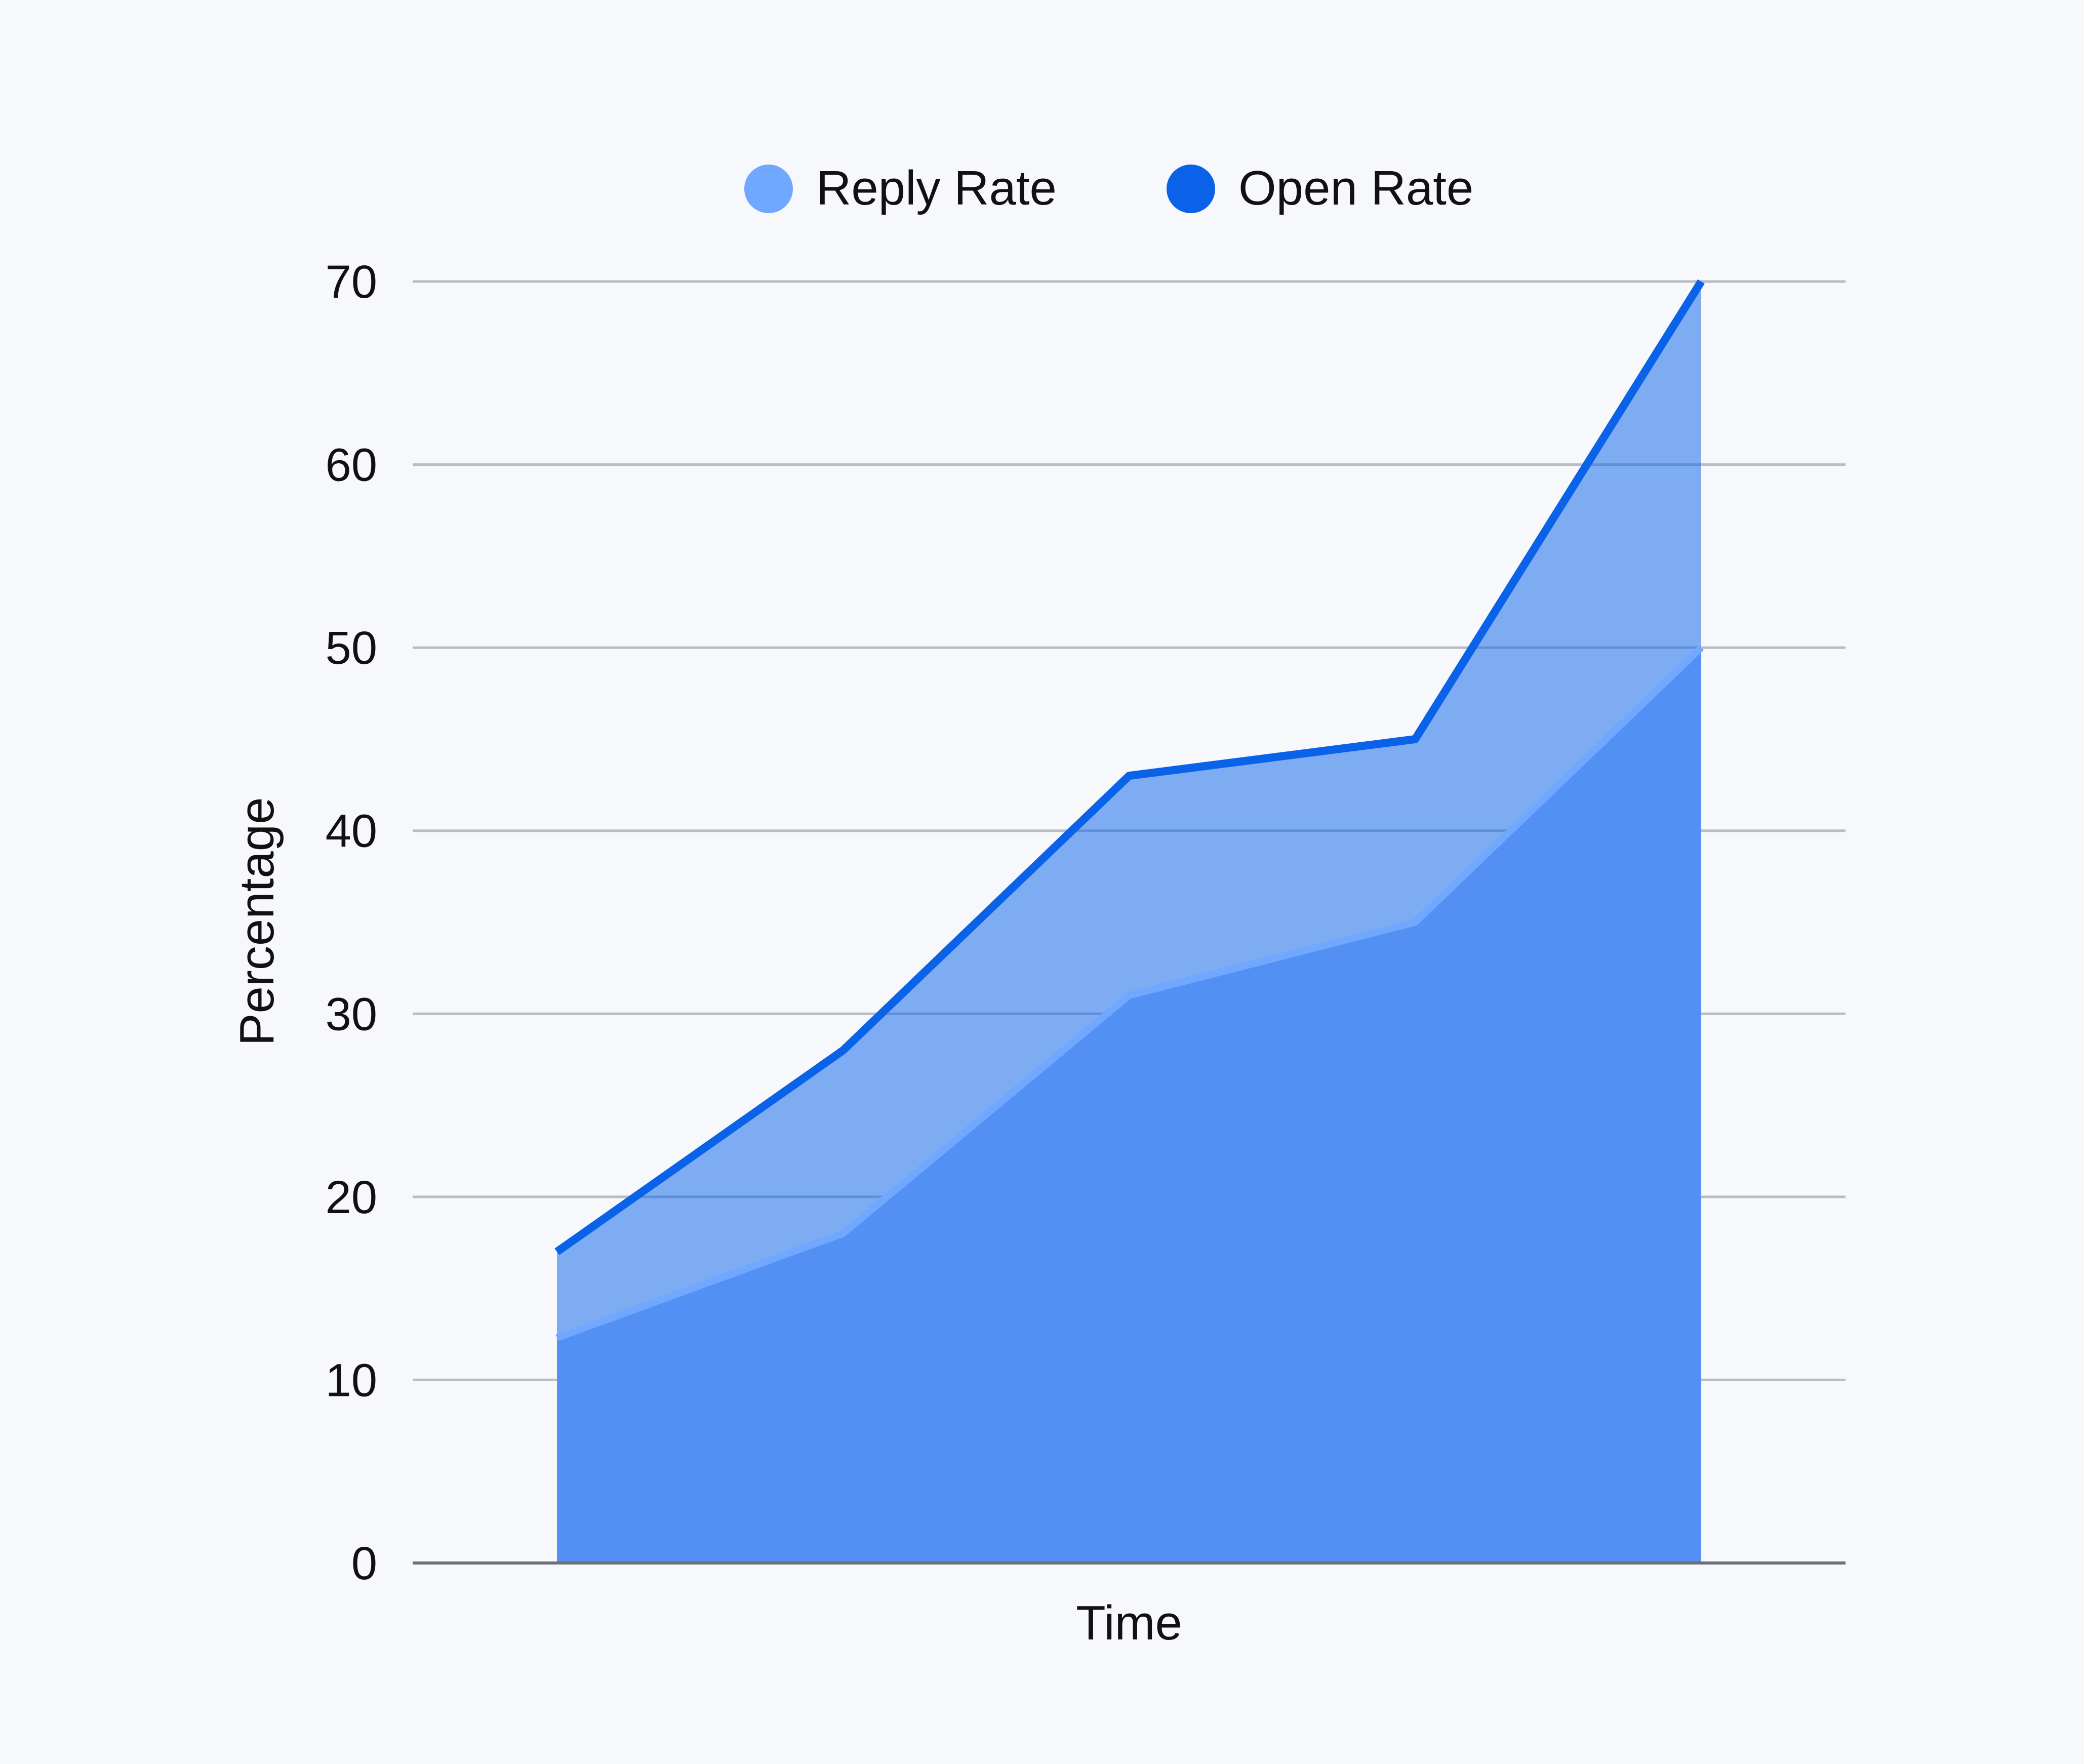 This screenshot has width=2084, height=1764. I want to click on legend-marker-open-rate, so click(1191, 189).